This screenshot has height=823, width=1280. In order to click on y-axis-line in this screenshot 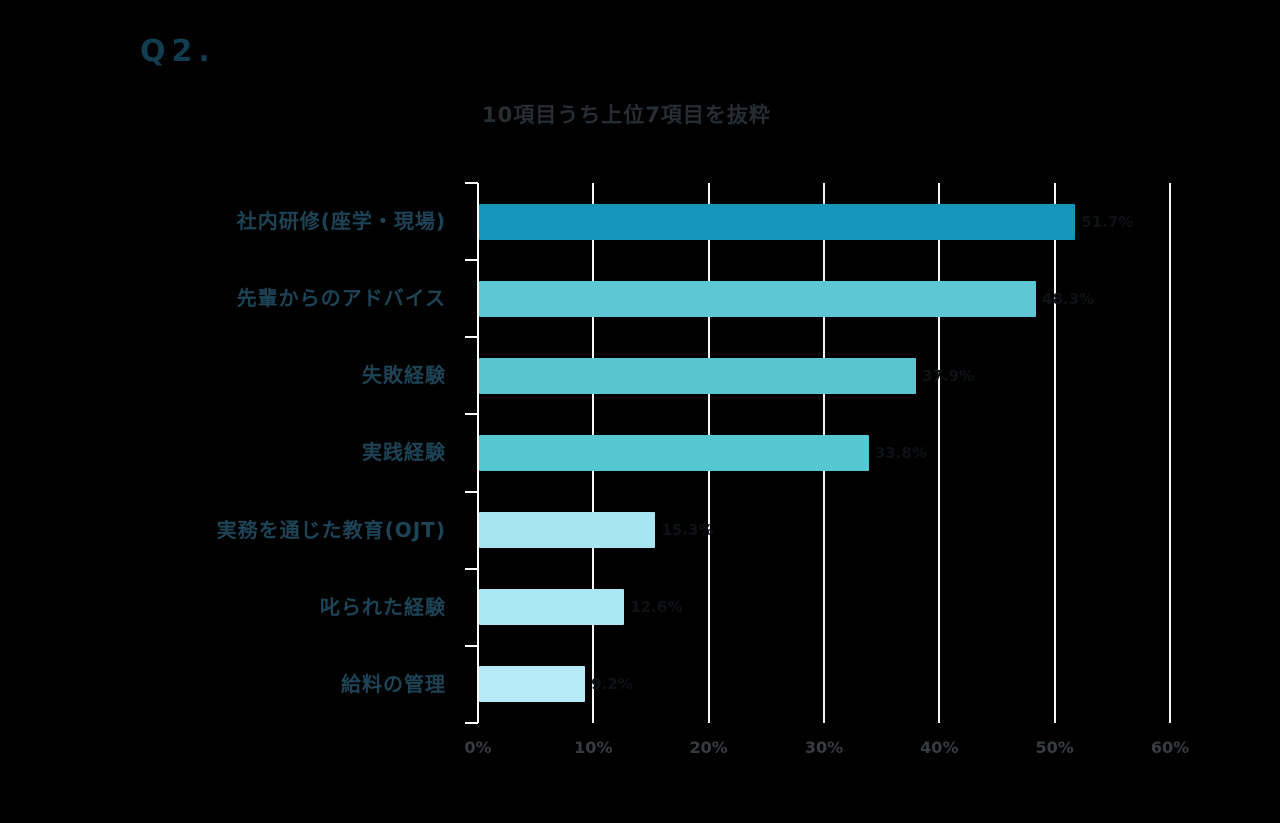, I will do `click(478, 453)`.